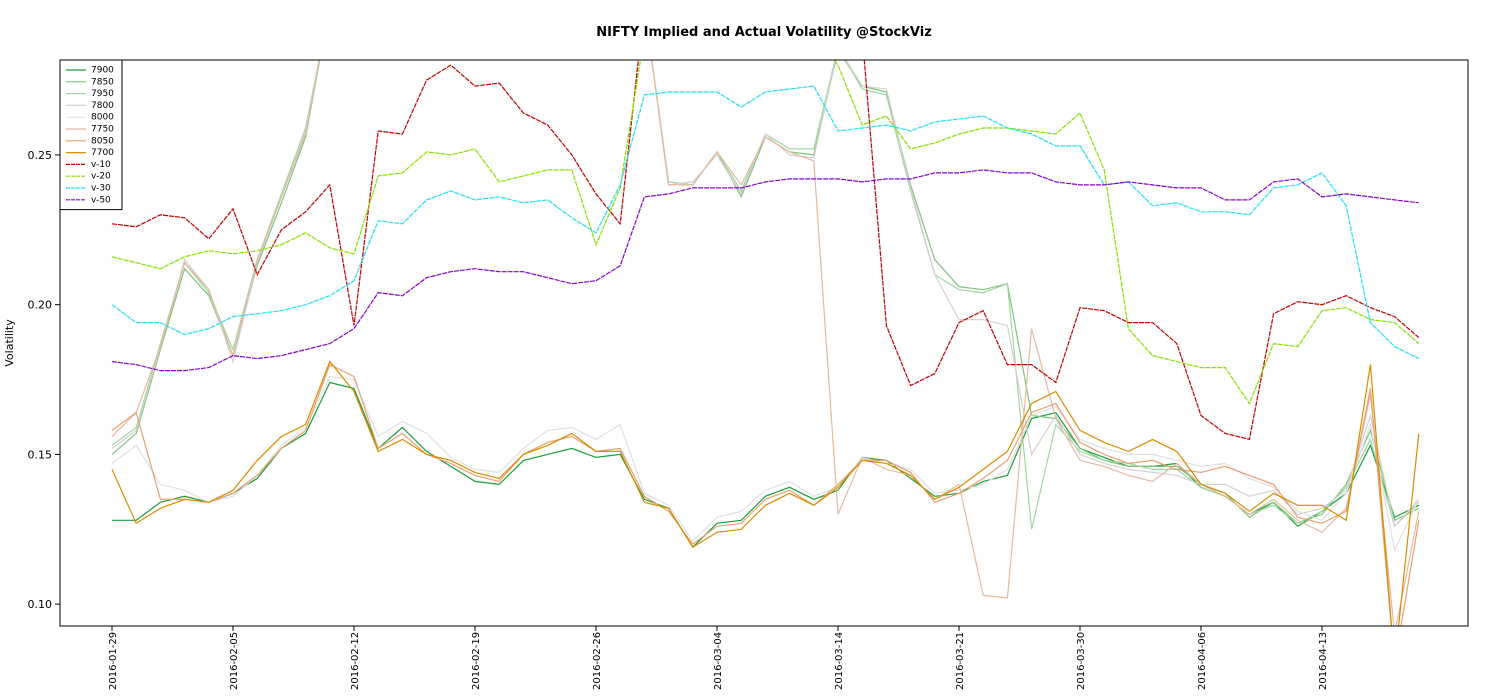 This screenshot has height=700, width=1500. What do you see at coordinates (40, 604) in the screenshot?
I see `y-tick-label: 0.10` at bounding box center [40, 604].